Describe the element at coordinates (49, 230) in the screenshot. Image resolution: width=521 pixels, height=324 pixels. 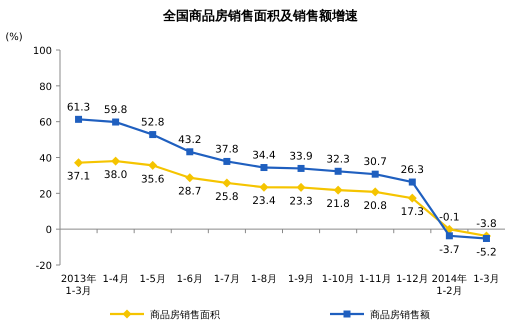
I see `y-tick-label: 0` at that location.